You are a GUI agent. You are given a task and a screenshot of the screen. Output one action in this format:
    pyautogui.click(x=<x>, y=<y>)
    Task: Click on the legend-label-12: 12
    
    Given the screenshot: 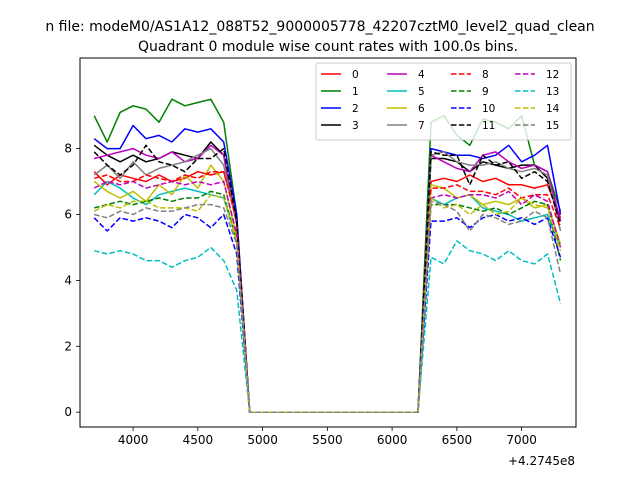 What is the action you would take?
    pyautogui.click(x=552, y=75)
    